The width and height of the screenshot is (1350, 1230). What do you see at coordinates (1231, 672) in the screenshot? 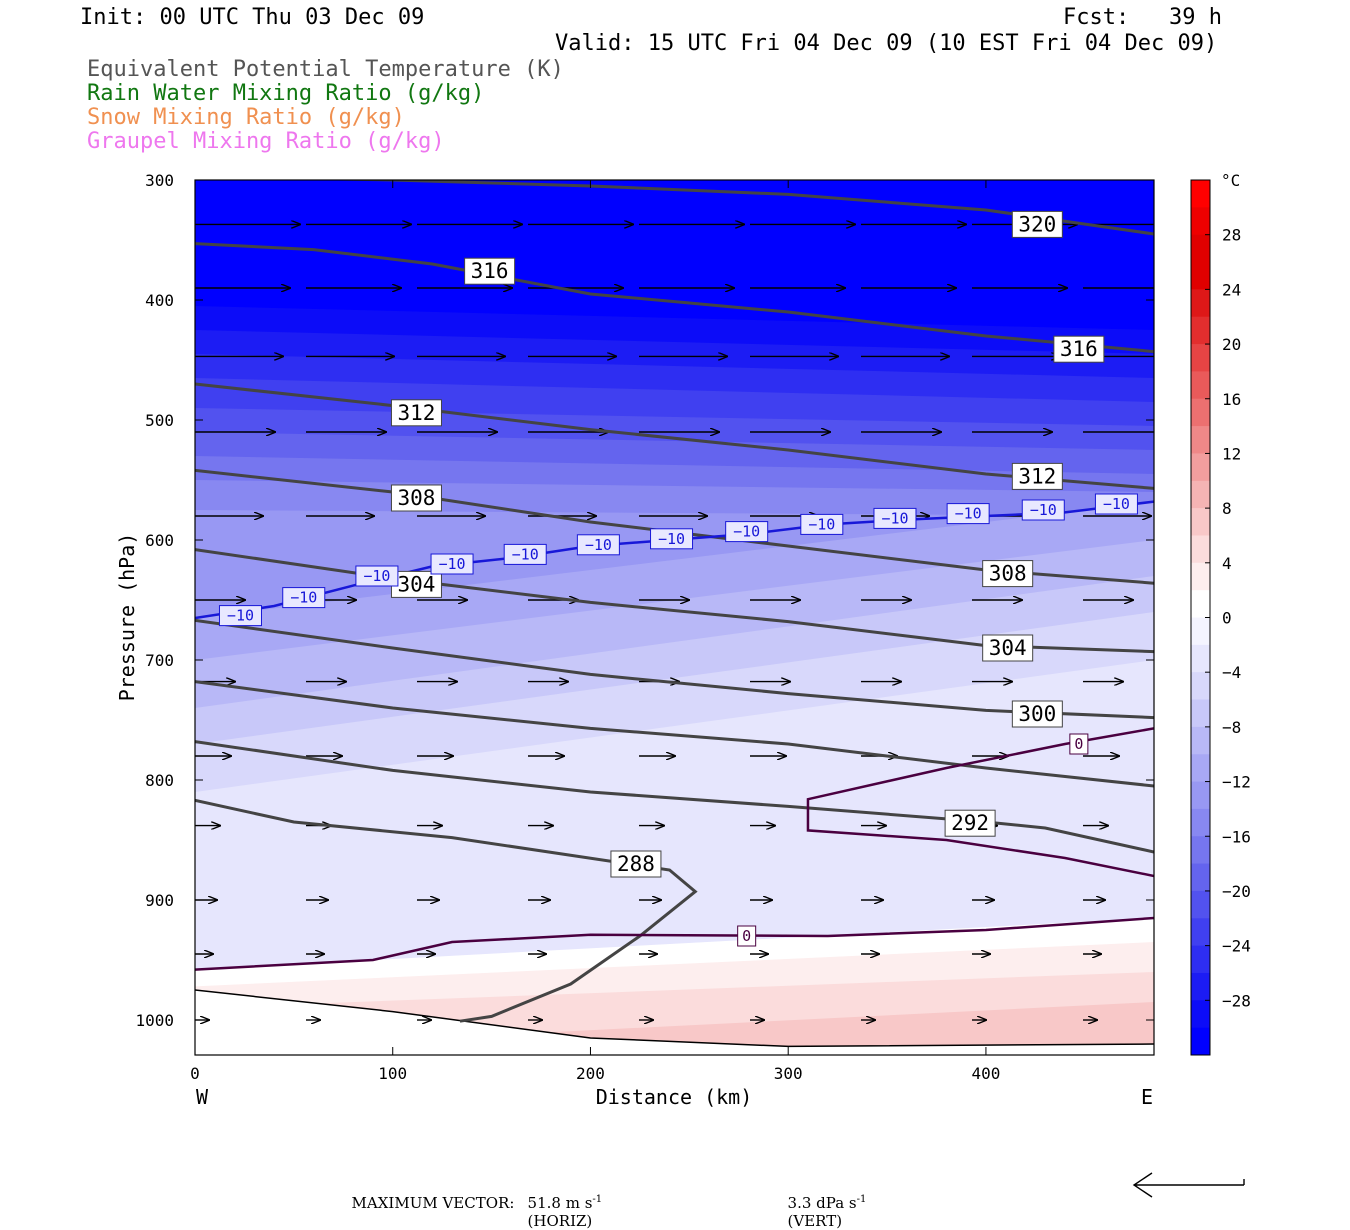
I see `colorbar-tick-label: −4` at bounding box center [1231, 672].